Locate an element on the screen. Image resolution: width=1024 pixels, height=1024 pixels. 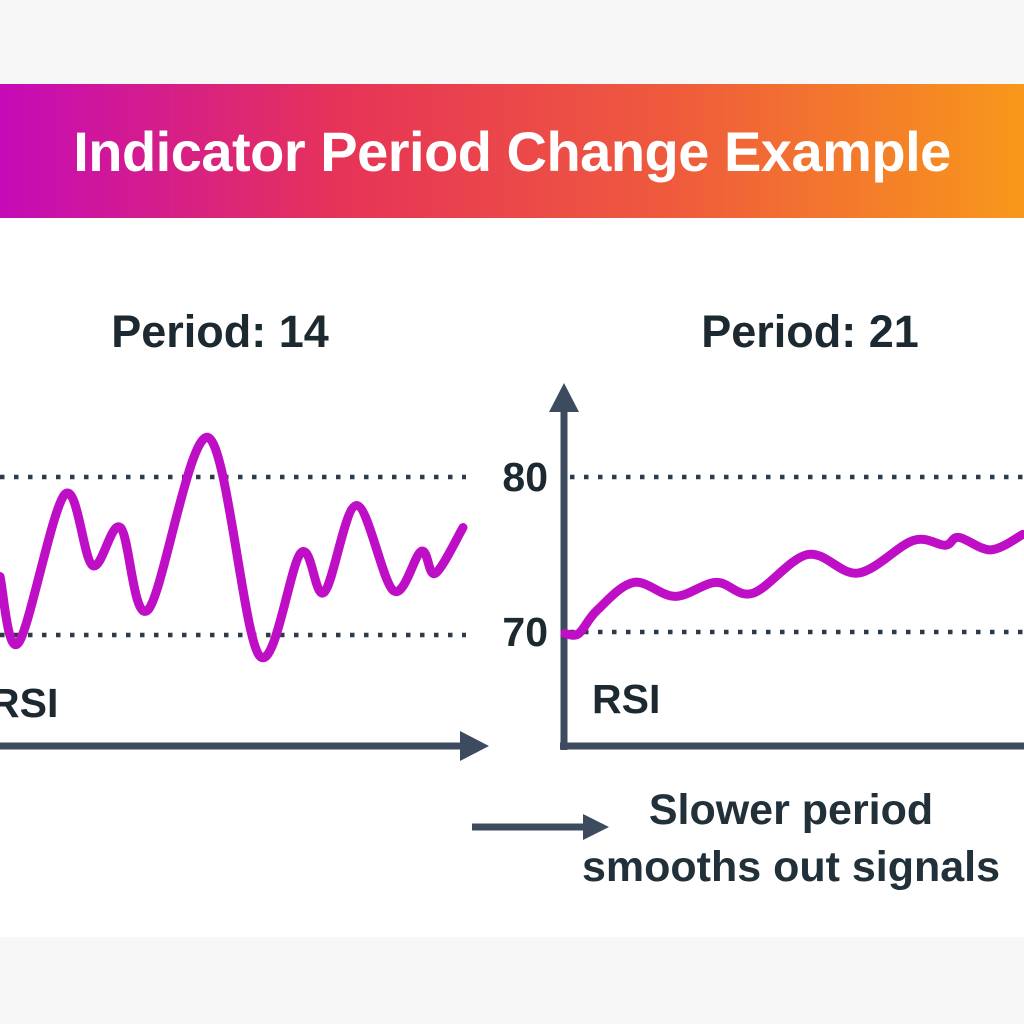
caption-text: Slower period smooths out signals is located at coordinates (791, 839).